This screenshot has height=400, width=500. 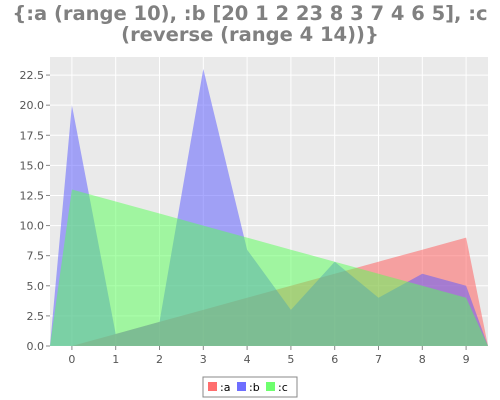 I want to click on legend-swatch-b, so click(x=241, y=386).